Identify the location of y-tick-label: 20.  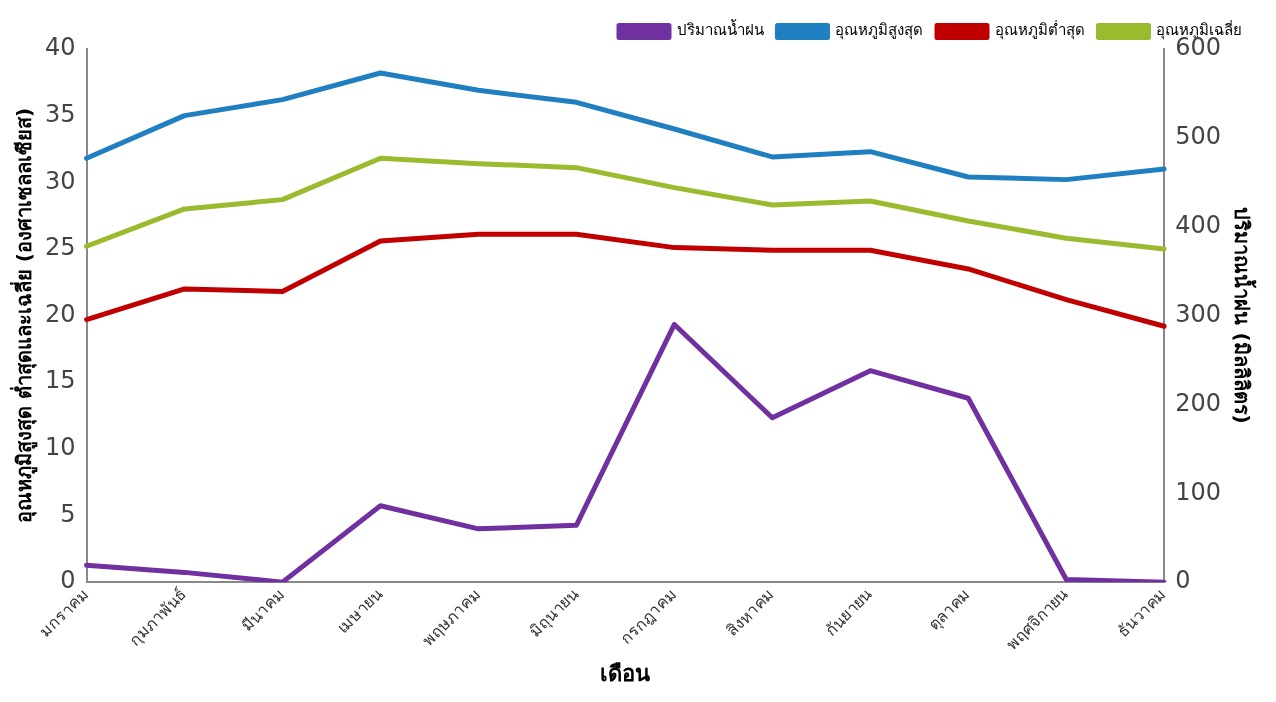
(60, 313).